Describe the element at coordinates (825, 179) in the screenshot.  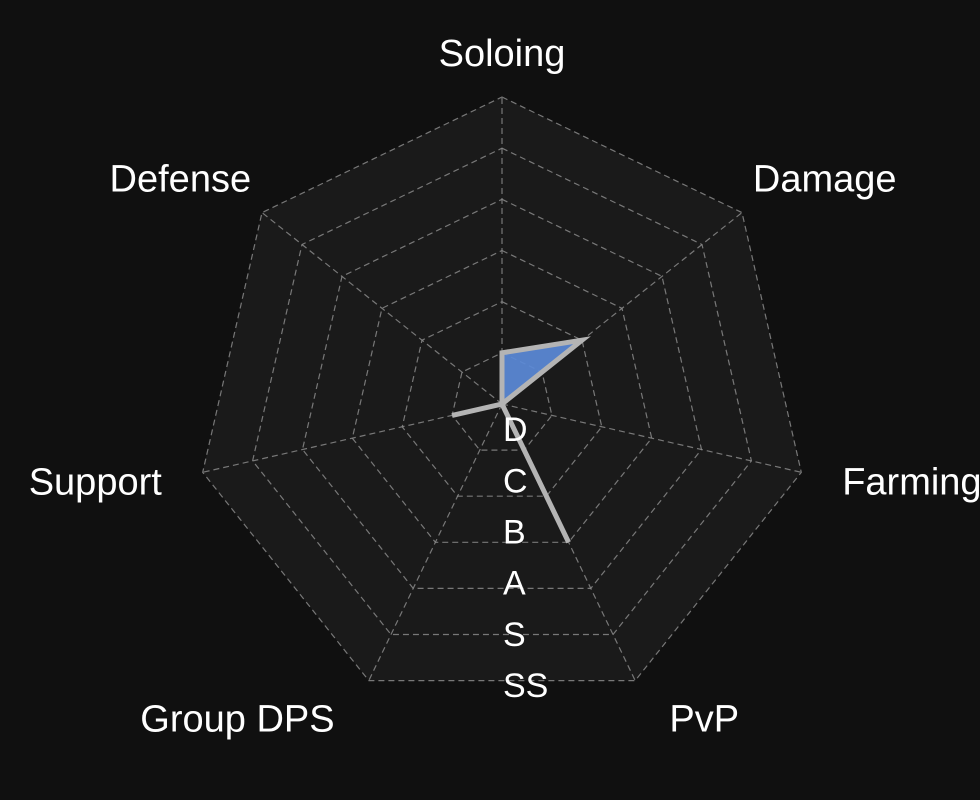
I see `axis-label-damage: Damage` at that location.